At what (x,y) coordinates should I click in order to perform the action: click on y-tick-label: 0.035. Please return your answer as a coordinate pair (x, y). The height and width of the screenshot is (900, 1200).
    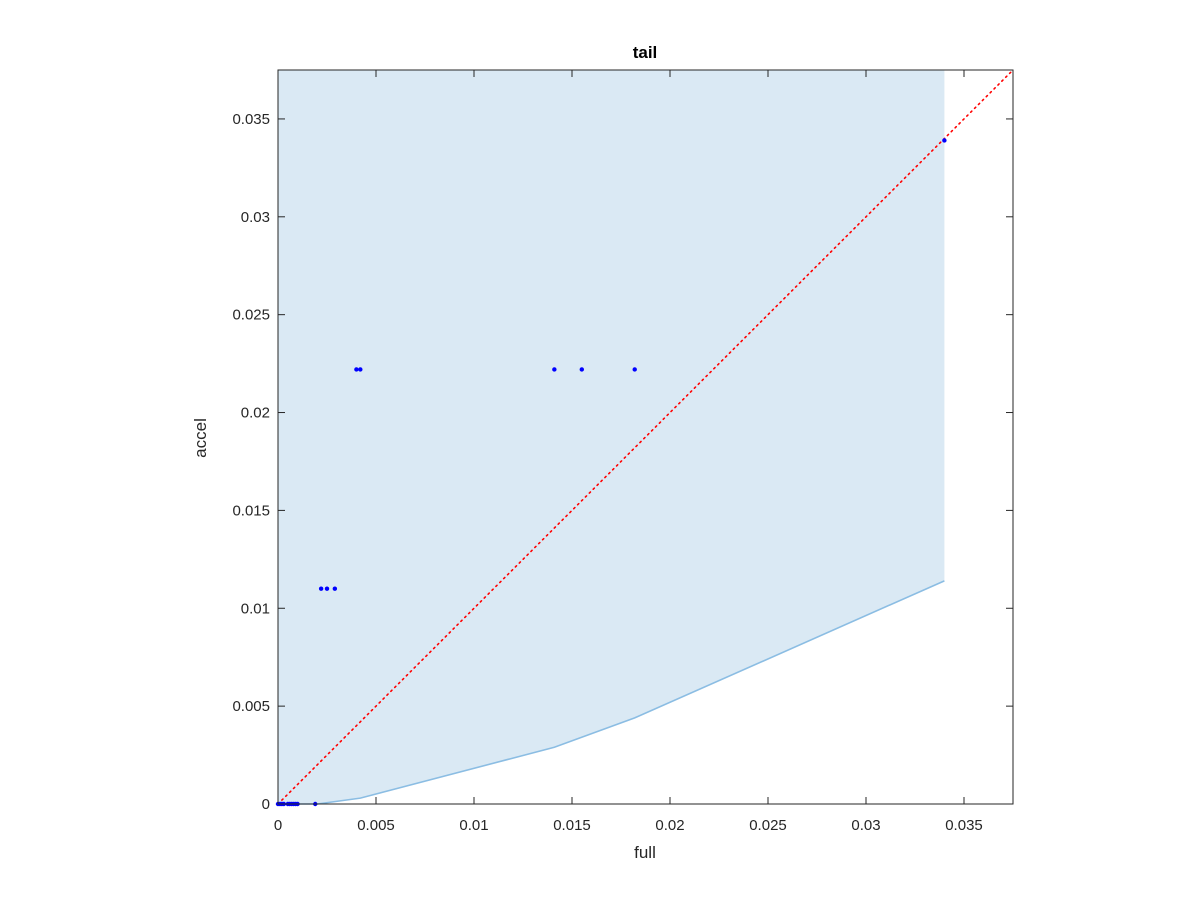
    Looking at the image, I should click on (251, 119).